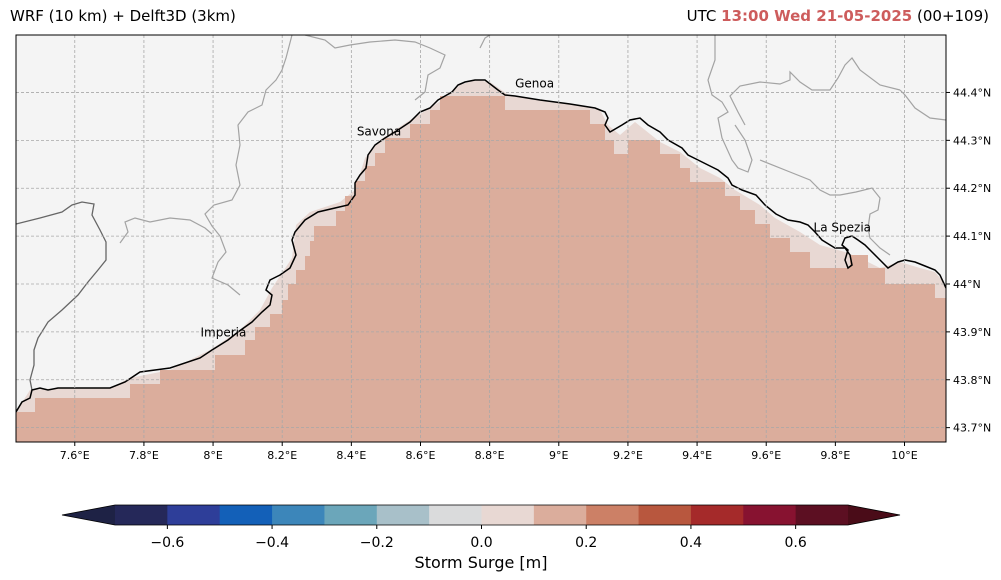 This screenshot has width=1001, height=580. What do you see at coordinates (75, 455) in the screenshot?
I see `lon-tick-label: 7.6°E` at bounding box center [75, 455].